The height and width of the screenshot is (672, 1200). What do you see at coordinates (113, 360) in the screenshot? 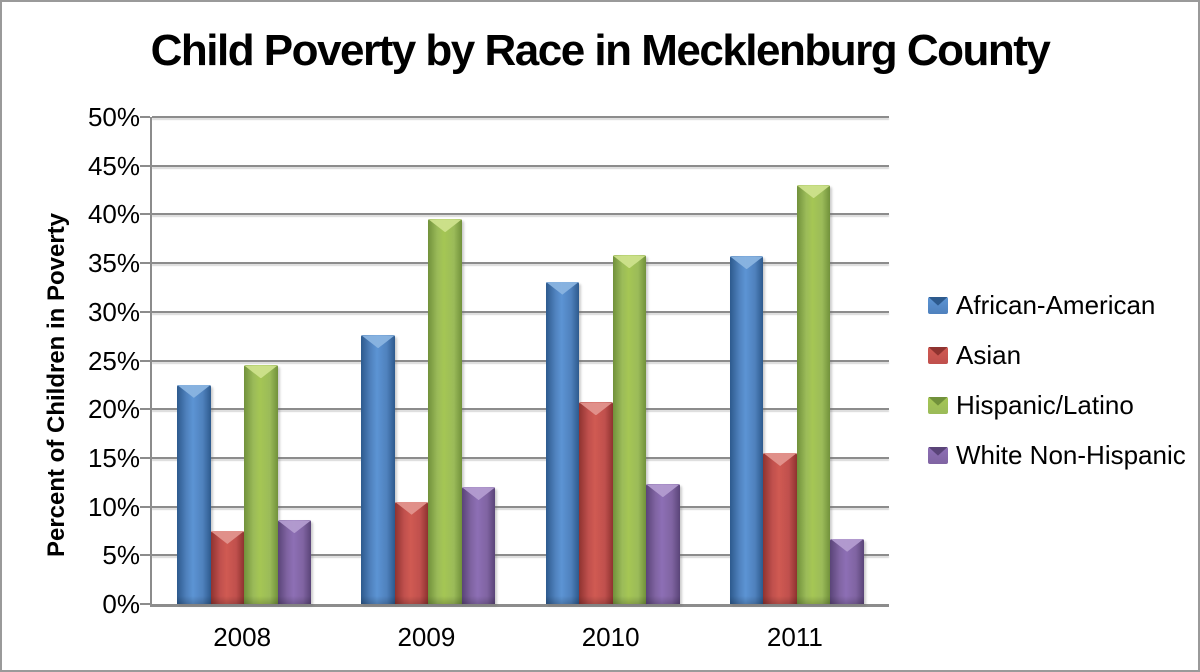
I see `y-tick-label-25: 25%` at bounding box center [113, 360].